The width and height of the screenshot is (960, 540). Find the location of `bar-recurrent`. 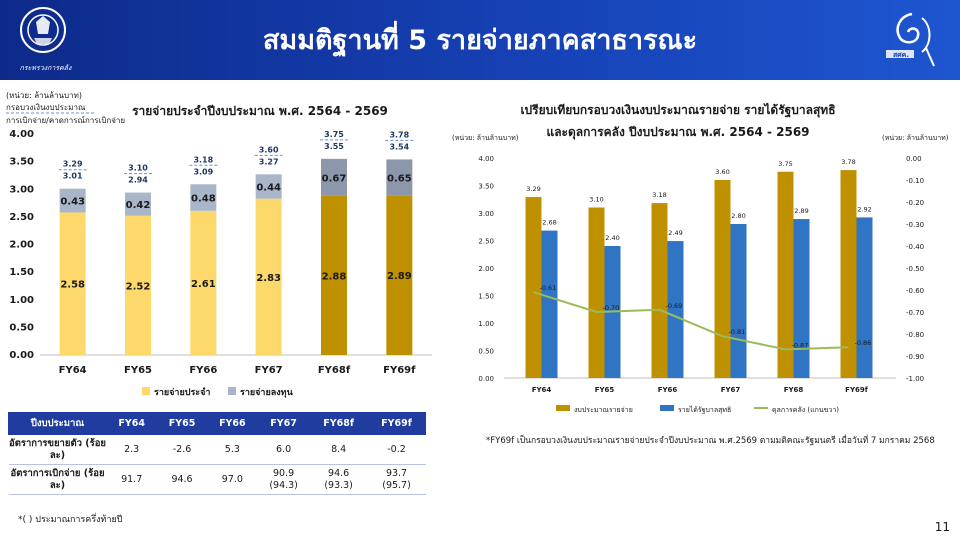

bar-recurrent is located at coordinates (334, 275).